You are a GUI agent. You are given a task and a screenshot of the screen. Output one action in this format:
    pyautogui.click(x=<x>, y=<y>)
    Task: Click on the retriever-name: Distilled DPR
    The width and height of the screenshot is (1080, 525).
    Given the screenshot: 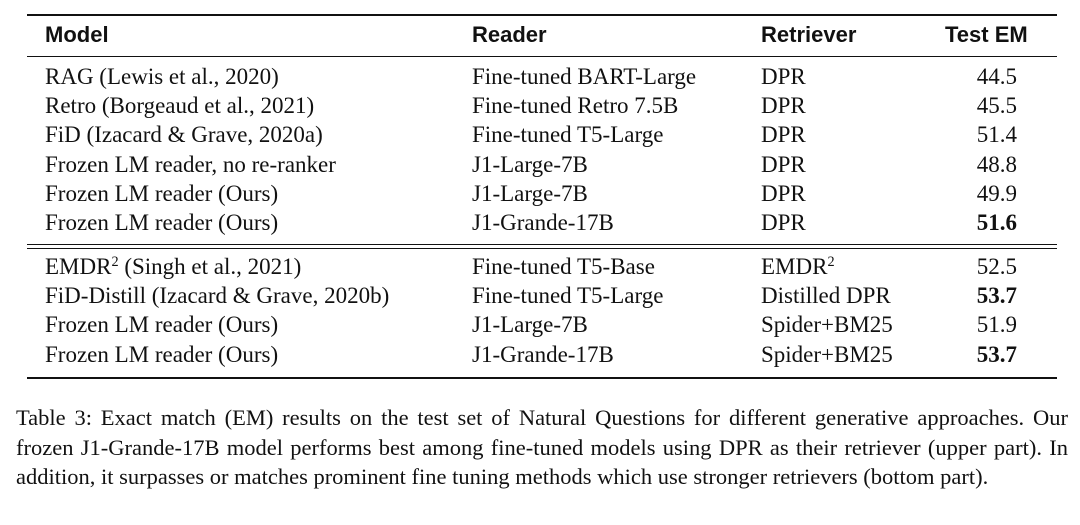 What is the action you would take?
    pyautogui.click(x=826, y=296)
    